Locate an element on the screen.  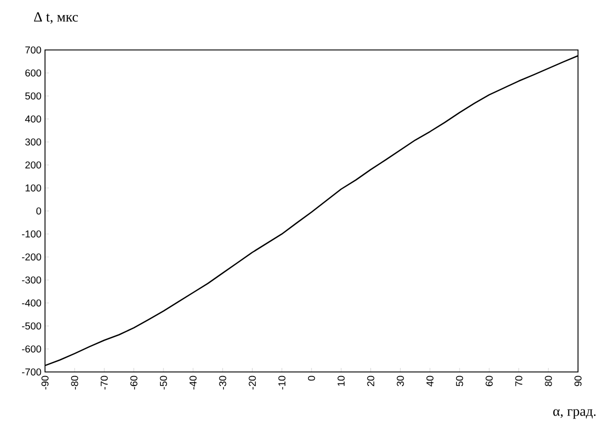
y-tick-label: -700 is located at coordinates (32, 372).